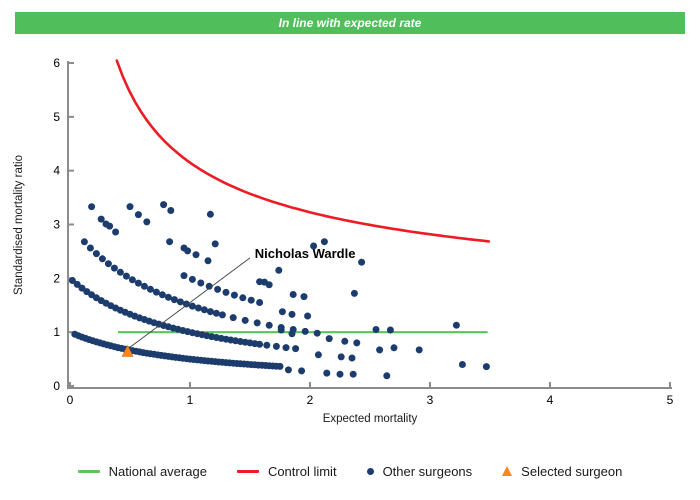 This screenshot has width=700, height=500. Describe the element at coordinates (56, 63) in the screenshot. I see `svg-text: 6` at that location.